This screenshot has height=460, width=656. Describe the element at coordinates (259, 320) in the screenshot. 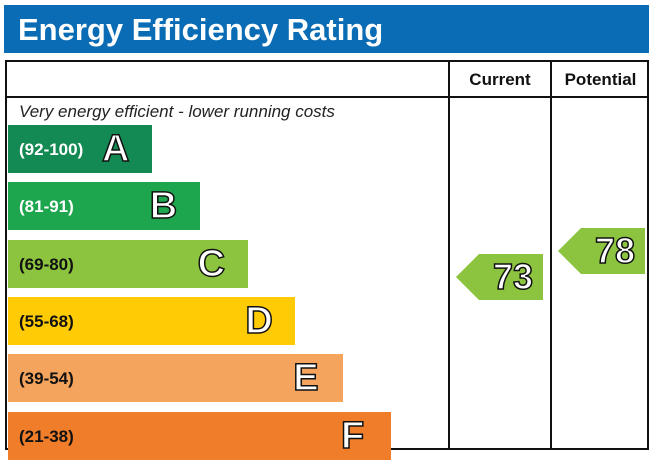

I see `band-letter: D` at that location.